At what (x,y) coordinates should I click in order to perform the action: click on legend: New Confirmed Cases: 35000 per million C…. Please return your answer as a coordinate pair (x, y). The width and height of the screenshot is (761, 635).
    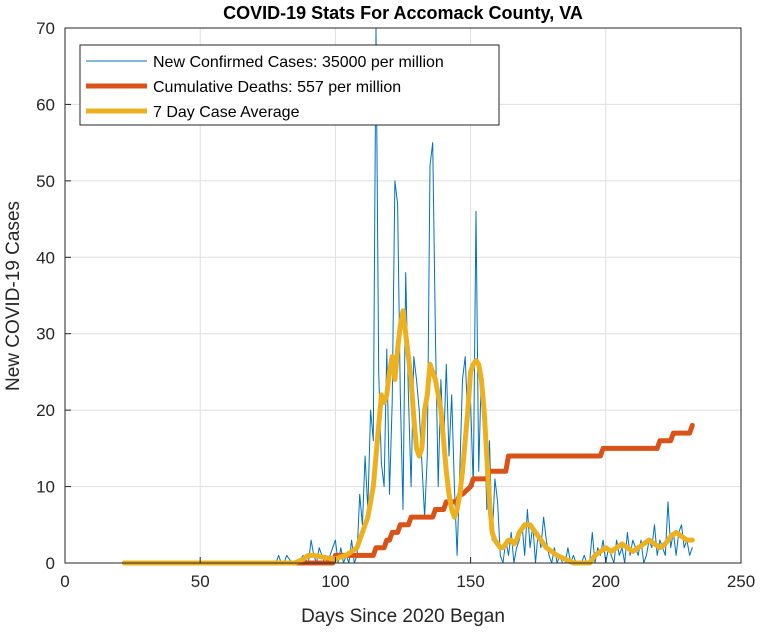
    Looking at the image, I should click on (289, 85).